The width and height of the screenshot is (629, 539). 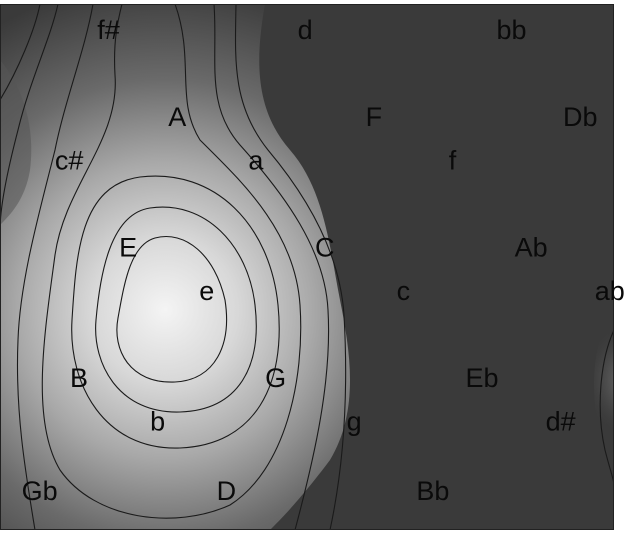 I want to click on key-label-f-sharp: f#, so click(x=108, y=30).